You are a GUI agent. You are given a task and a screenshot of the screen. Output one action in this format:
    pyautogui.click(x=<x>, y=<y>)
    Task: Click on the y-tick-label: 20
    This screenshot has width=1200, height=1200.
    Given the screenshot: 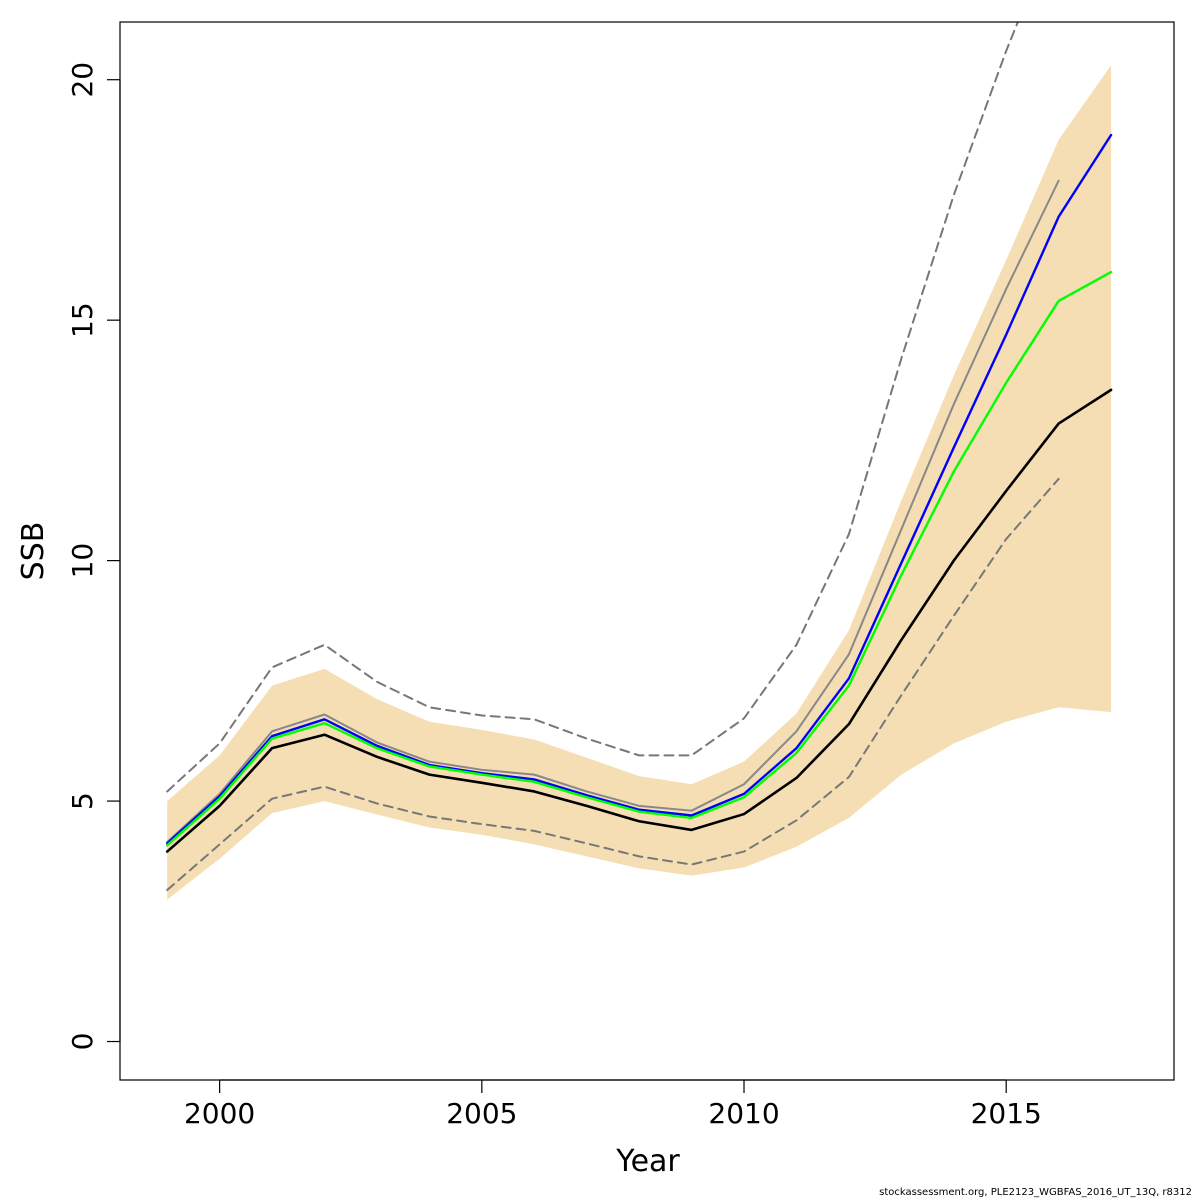 What is the action you would take?
    pyautogui.click(x=82, y=80)
    